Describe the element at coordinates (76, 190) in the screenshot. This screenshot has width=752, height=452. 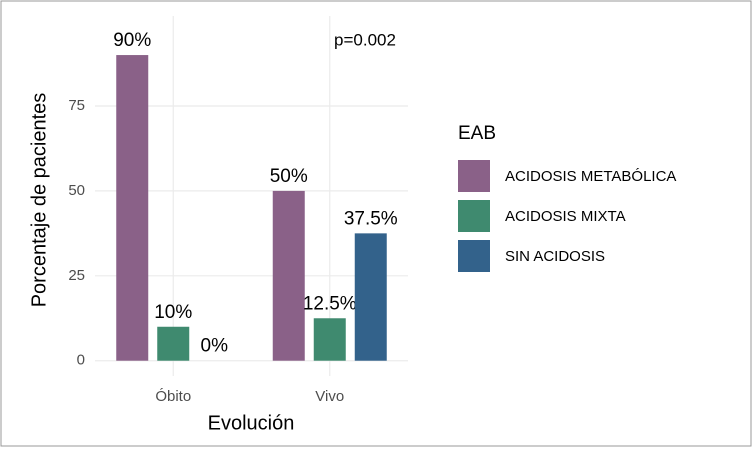
I see `y-tick-label: 50` at that location.